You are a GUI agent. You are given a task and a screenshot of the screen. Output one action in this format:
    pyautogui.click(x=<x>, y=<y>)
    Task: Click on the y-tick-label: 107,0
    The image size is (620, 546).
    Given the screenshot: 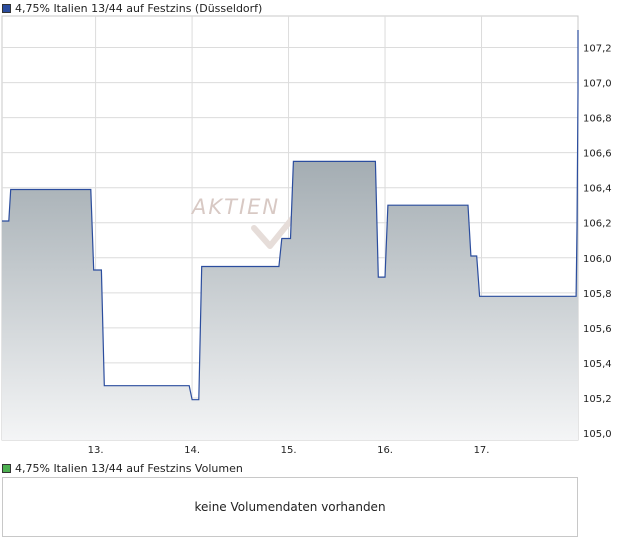 What is the action you would take?
    pyautogui.click(x=597, y=84)
    